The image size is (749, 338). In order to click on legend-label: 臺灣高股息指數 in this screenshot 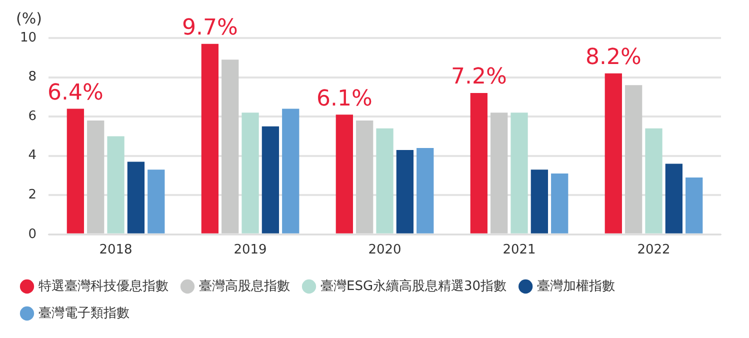, I will do `click(244, 286)`.